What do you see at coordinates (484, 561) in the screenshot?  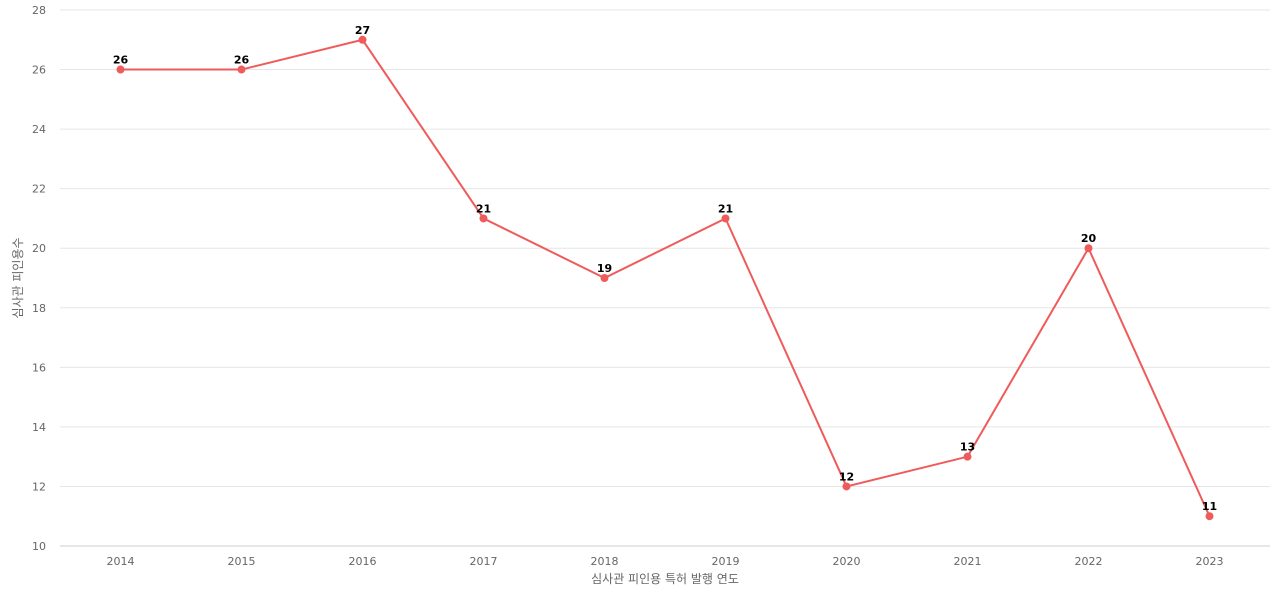 I see `x-tick-label: 2017` at bounding box center [484, 561].